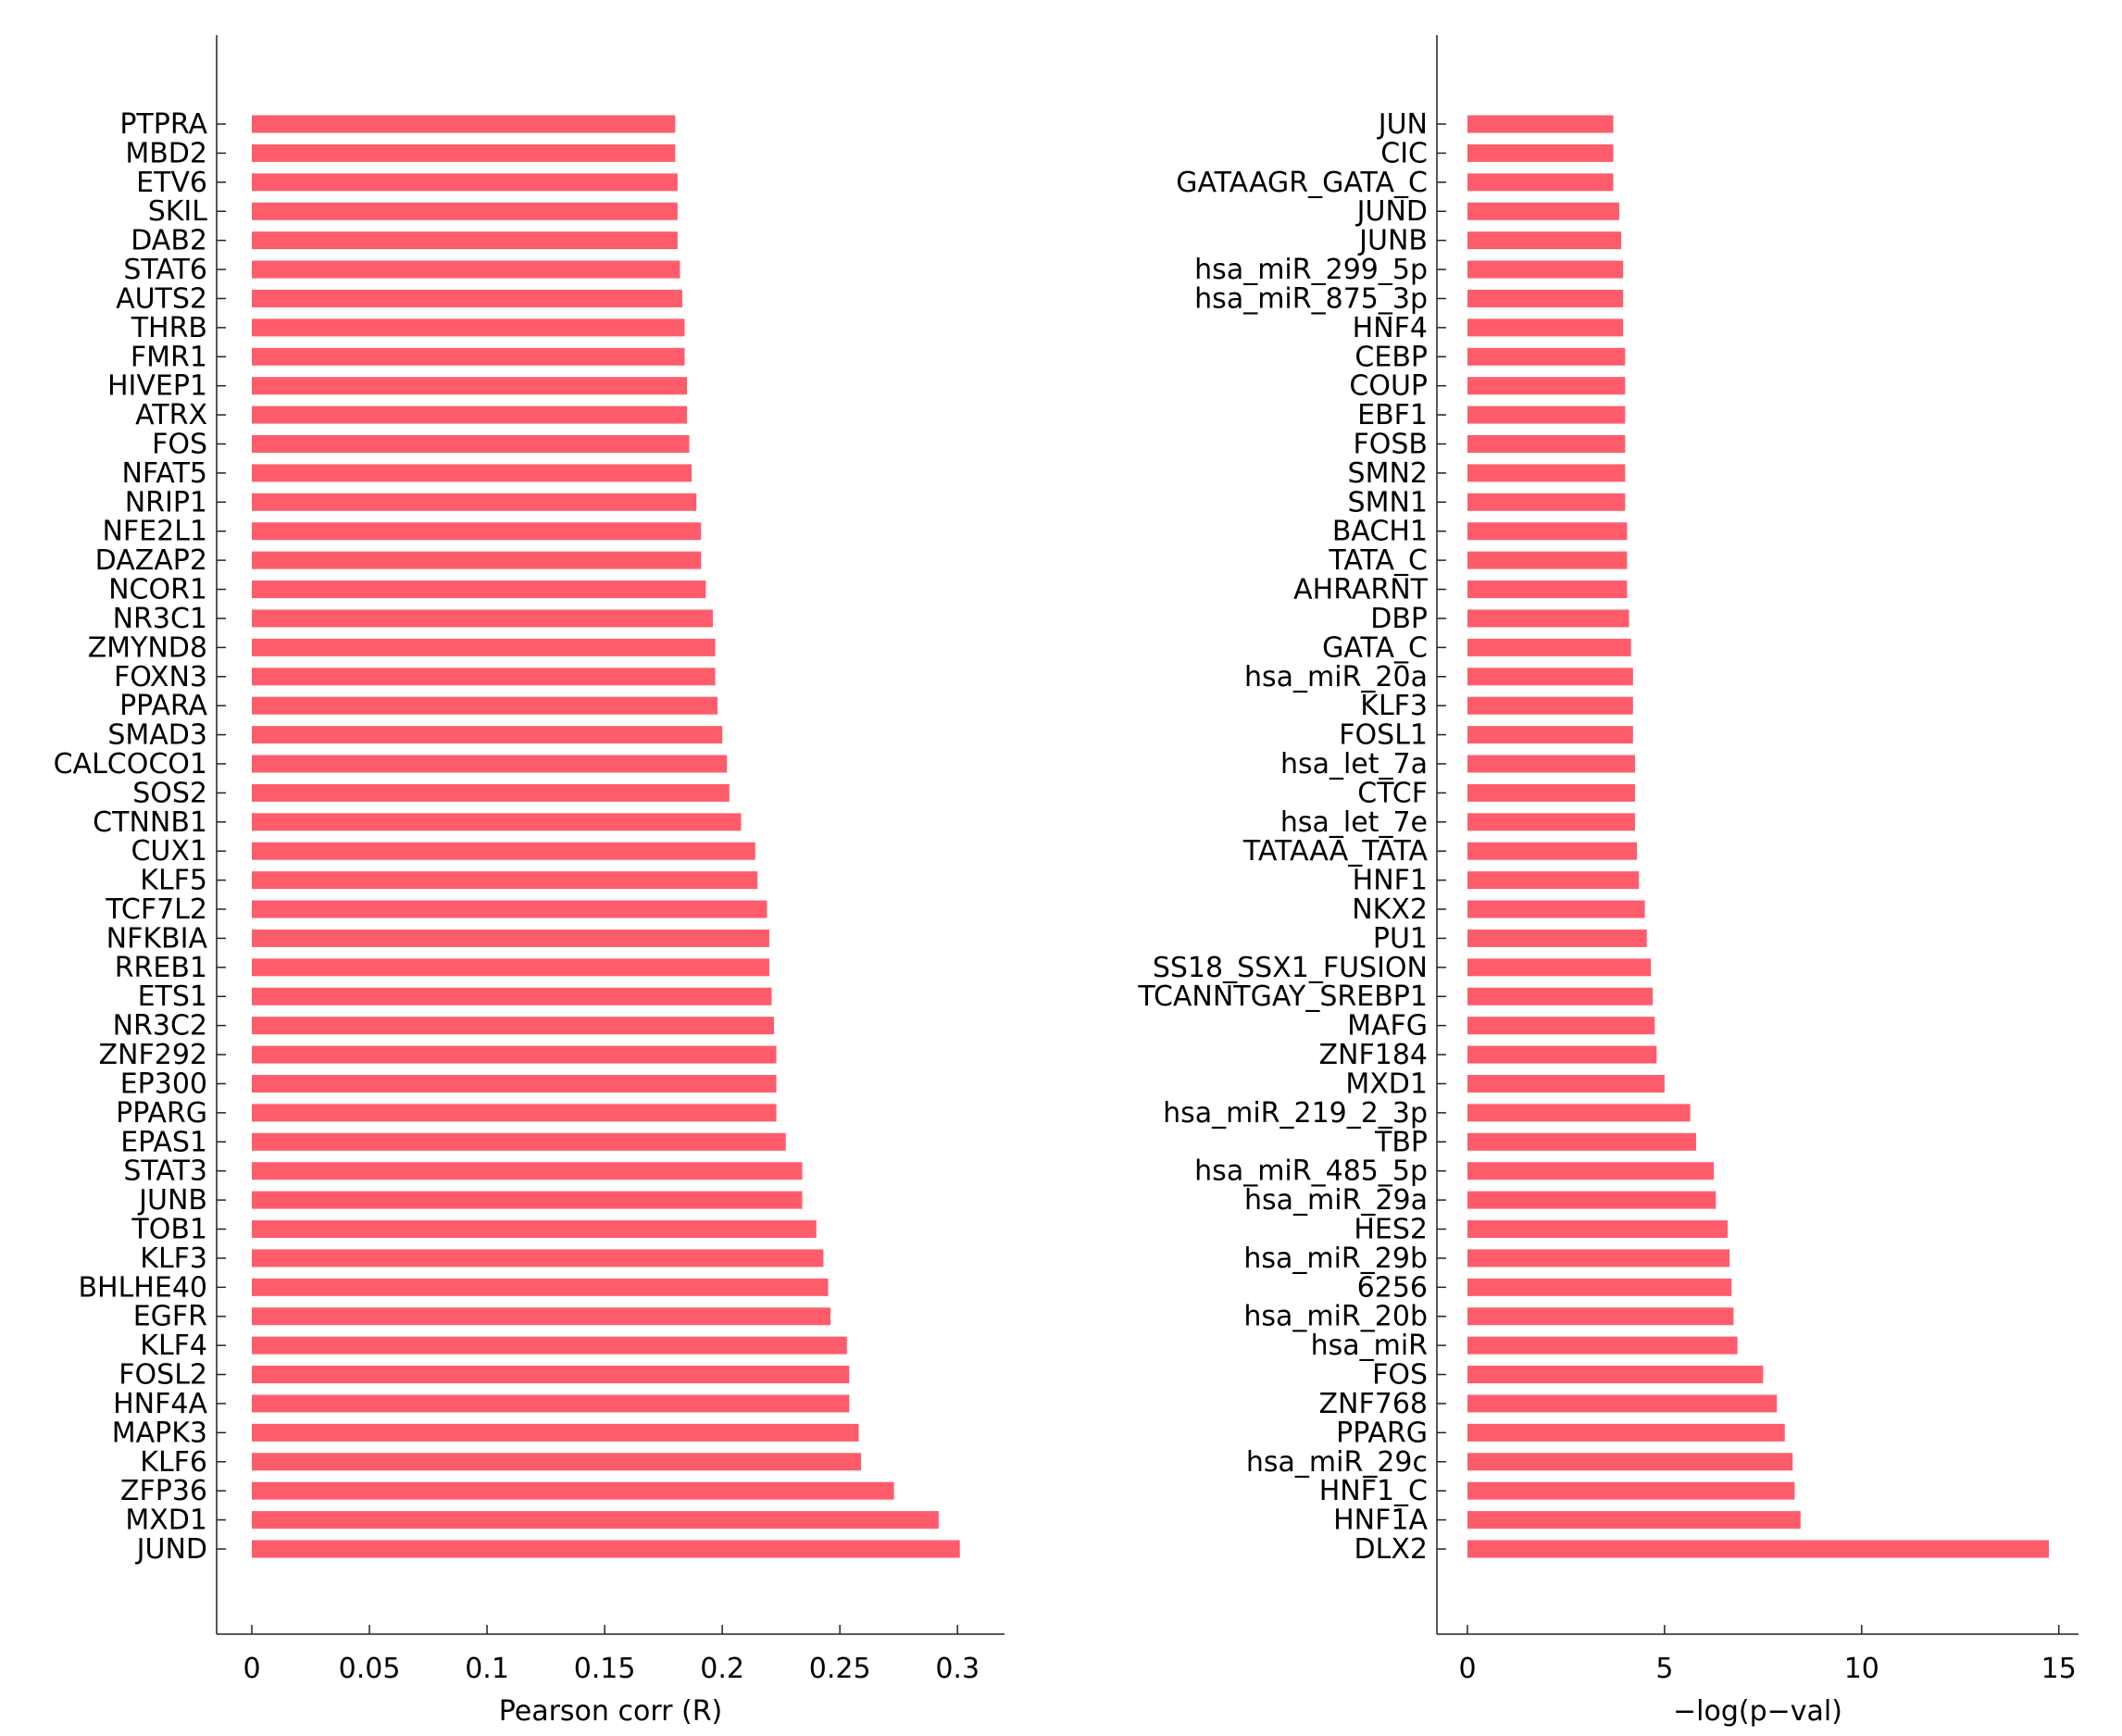 This screenshot has width=2122, height=1736. Describe the element at coordinates (159, 1433) in the screenshot. I see `y-tick-label: MAPK3` at that location.